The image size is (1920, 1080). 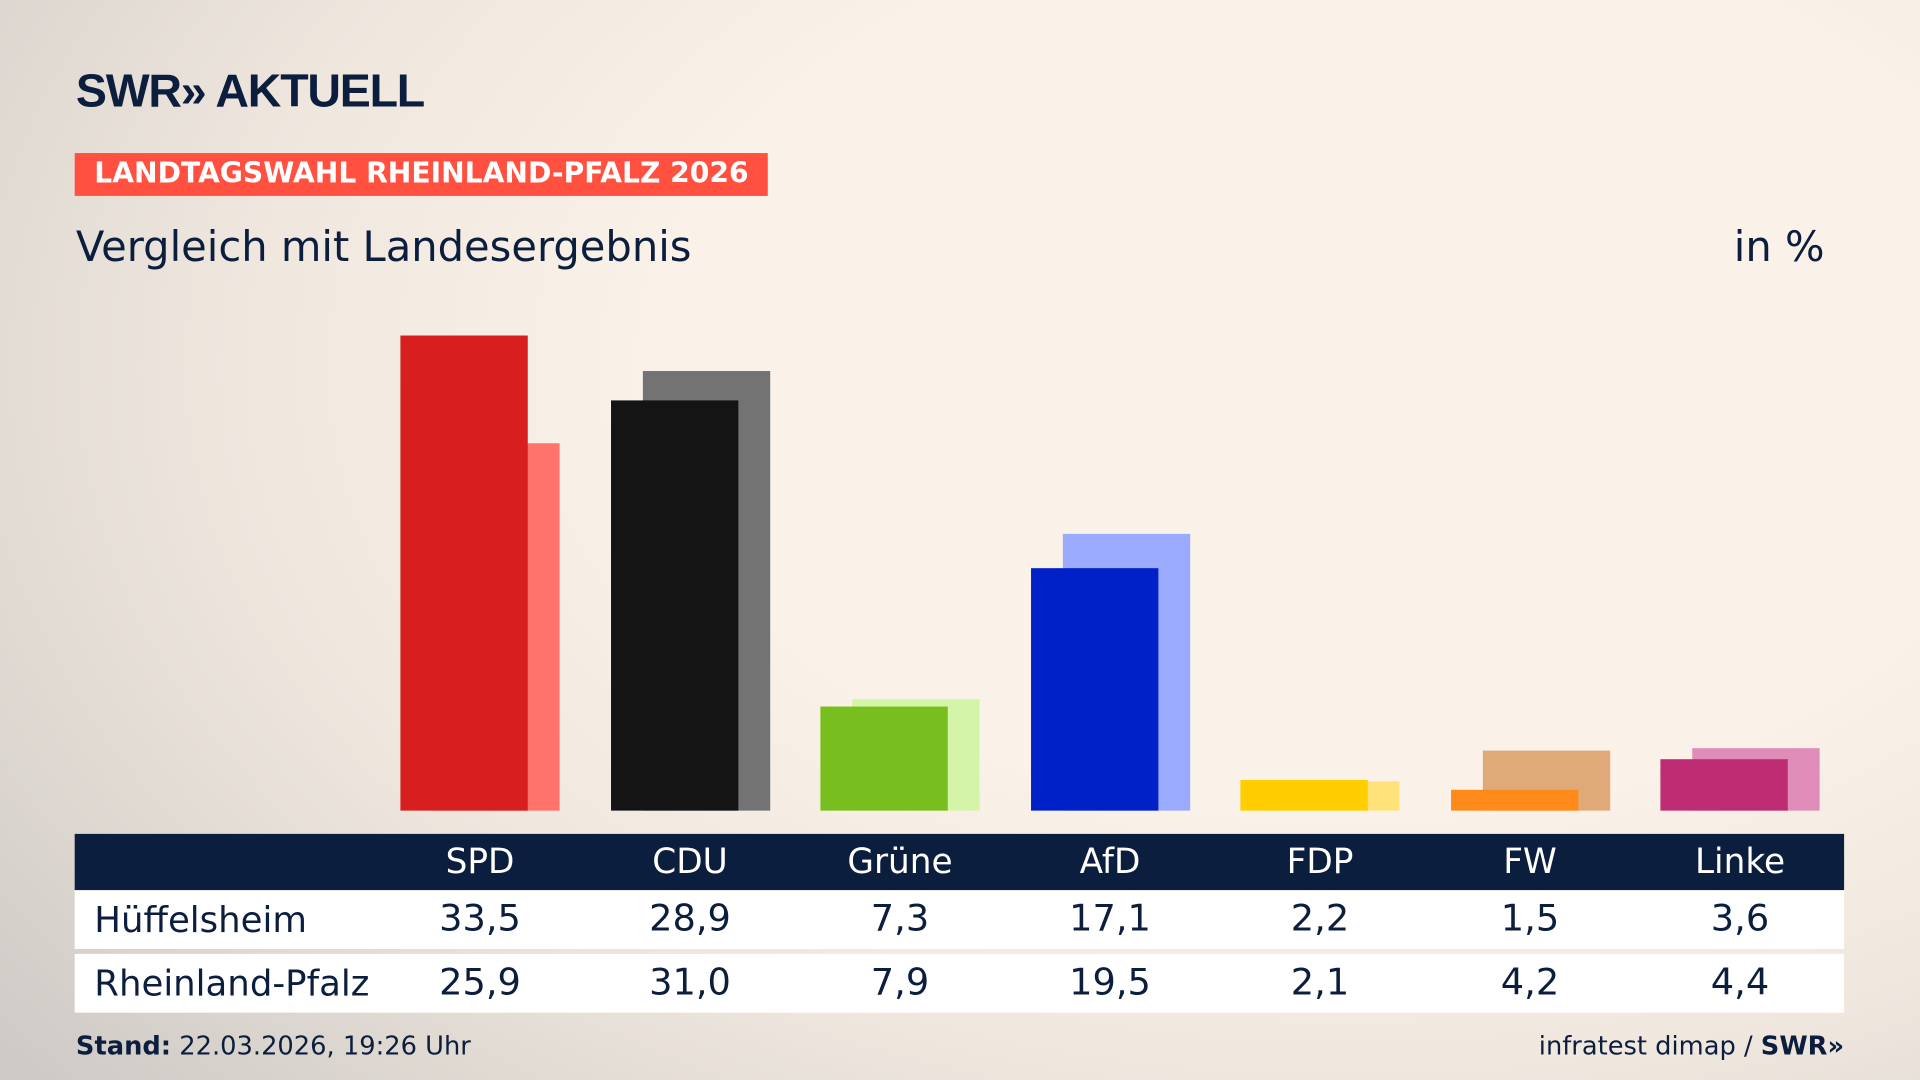 What do you see at coordinates (959, 983) in the screenshot?
I see `table-row: Rheinland-Pfalz 25,9 31,0 7,9 19,5 2,1 4,2 4,4` at bounding box center [959, 983].